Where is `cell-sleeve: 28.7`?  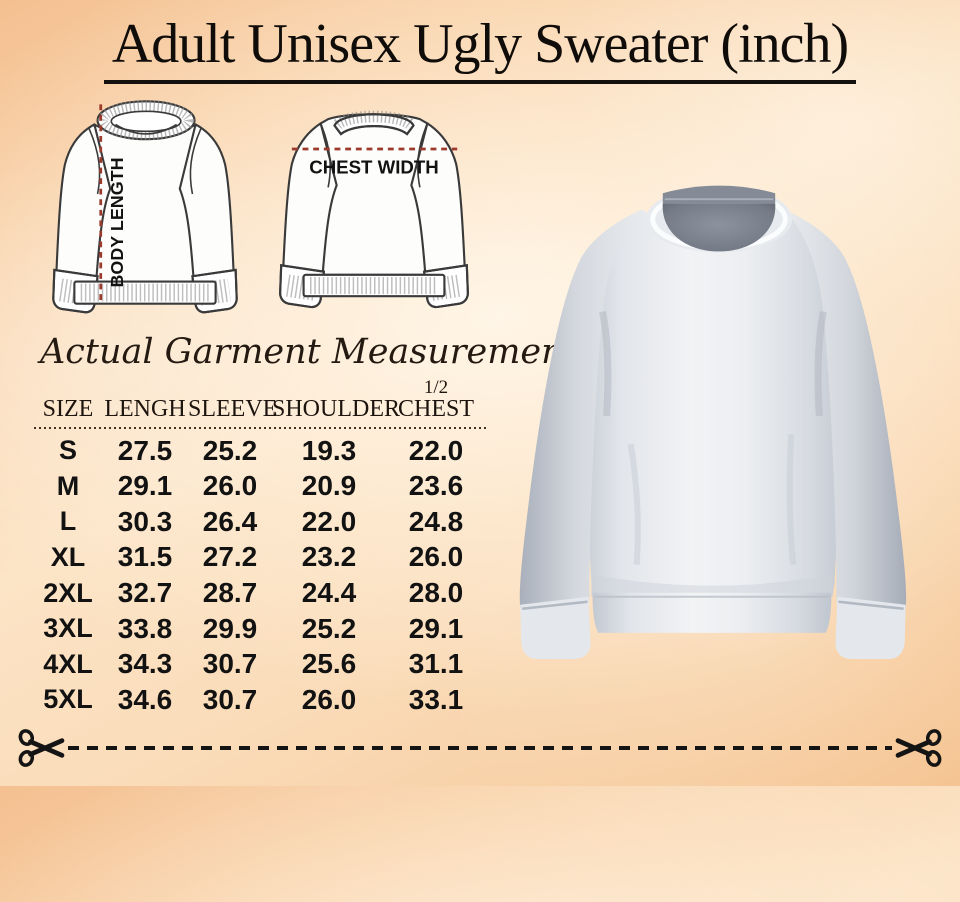
cell-sleeve: 28.7 is located at coordinates (230, 593).